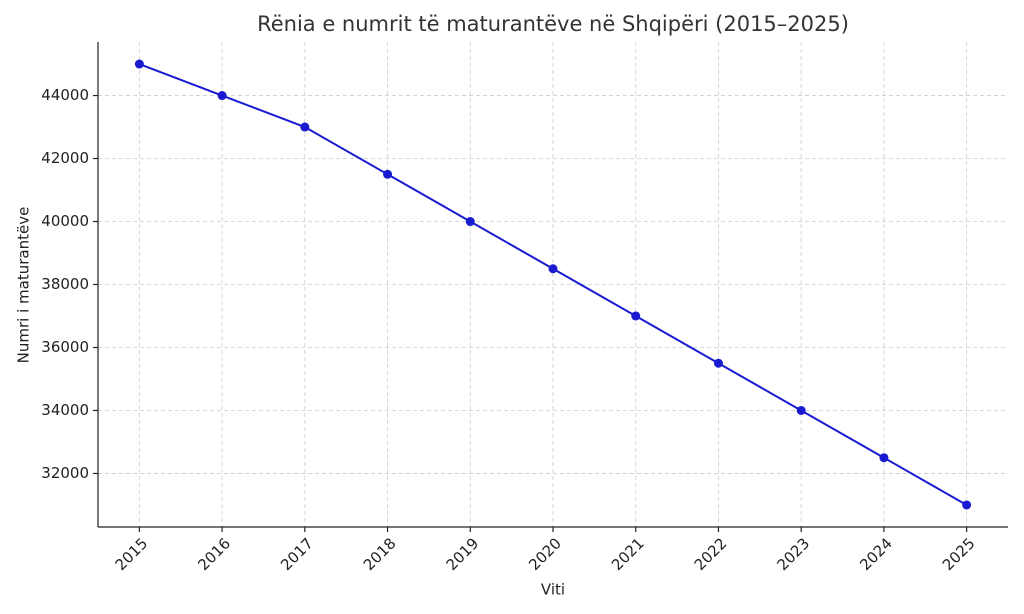 The width and height of the screenshot is (1024, 614). I want to click on y-tick-label: 32000, so click(65, 473).